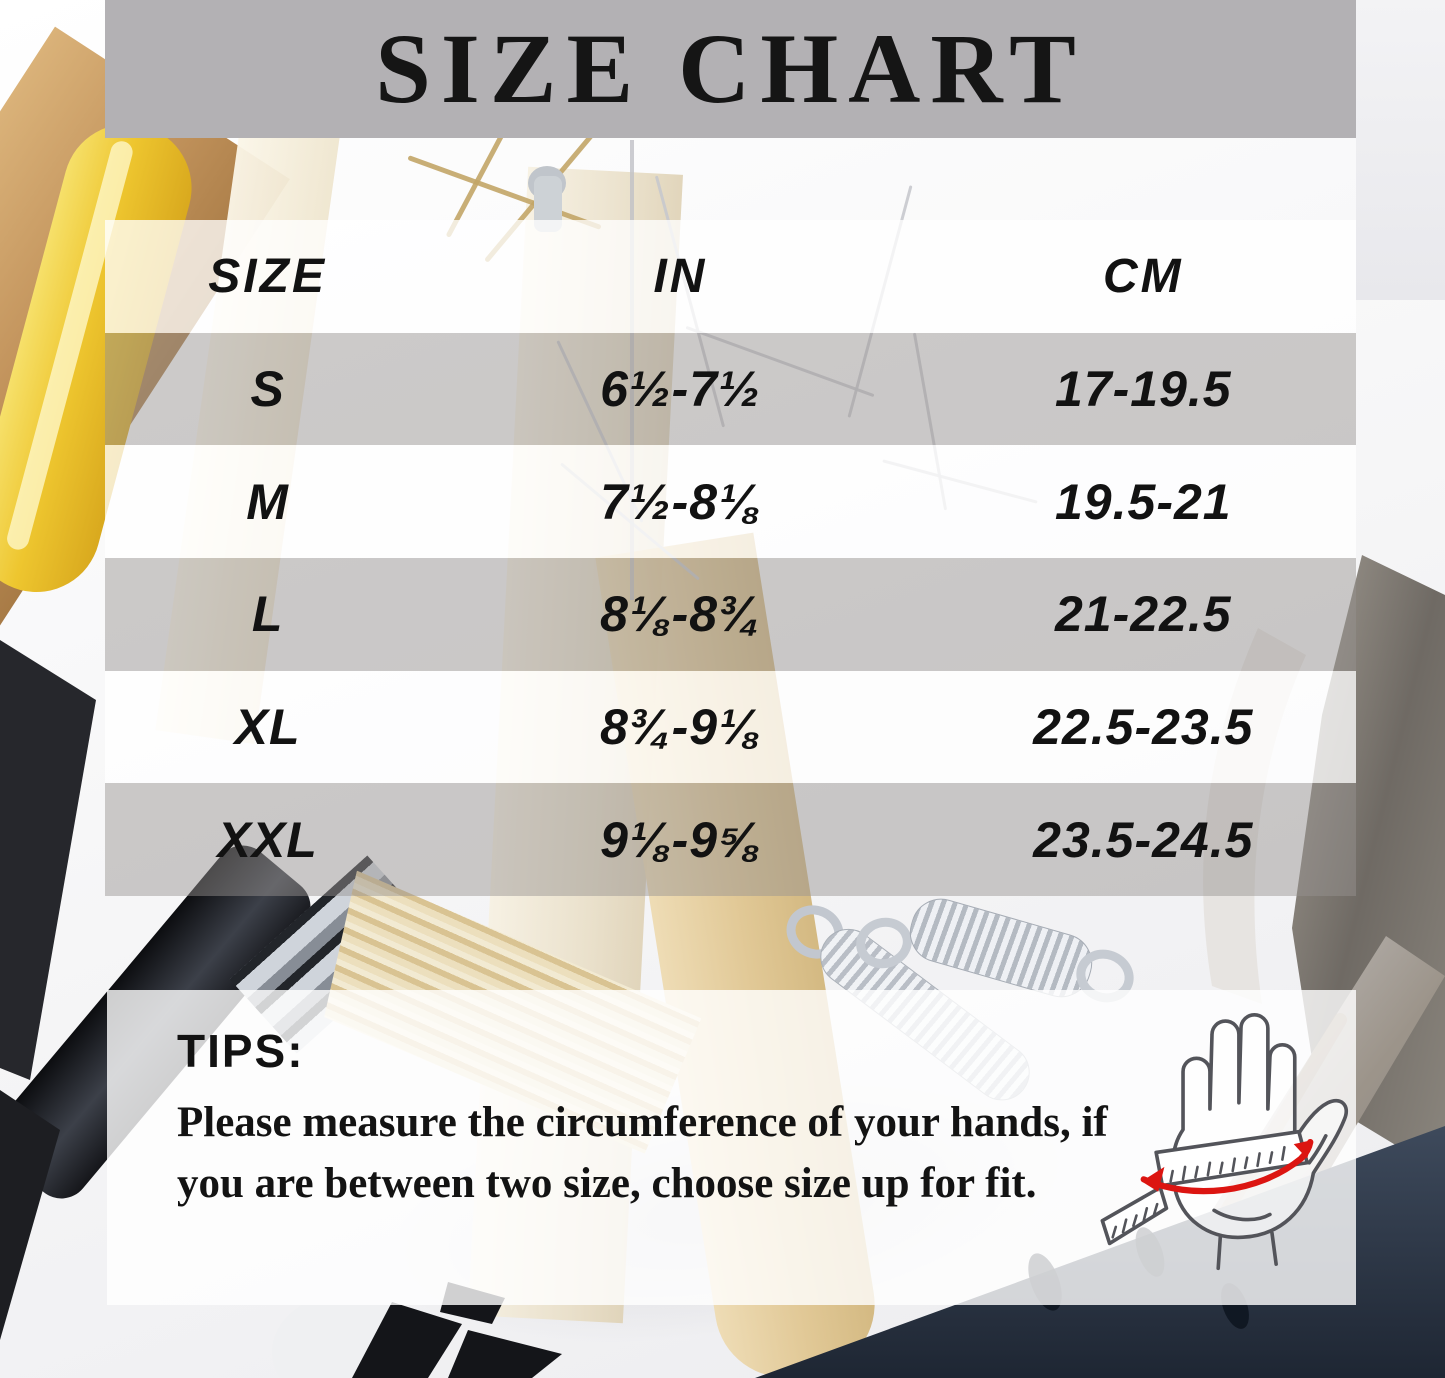 The height and width of the screenshot is (1378, 1445). What do you see at coordinates (267, 614) in the screenshot?
I see `size-cell: L` at bounding box center [267, 614].